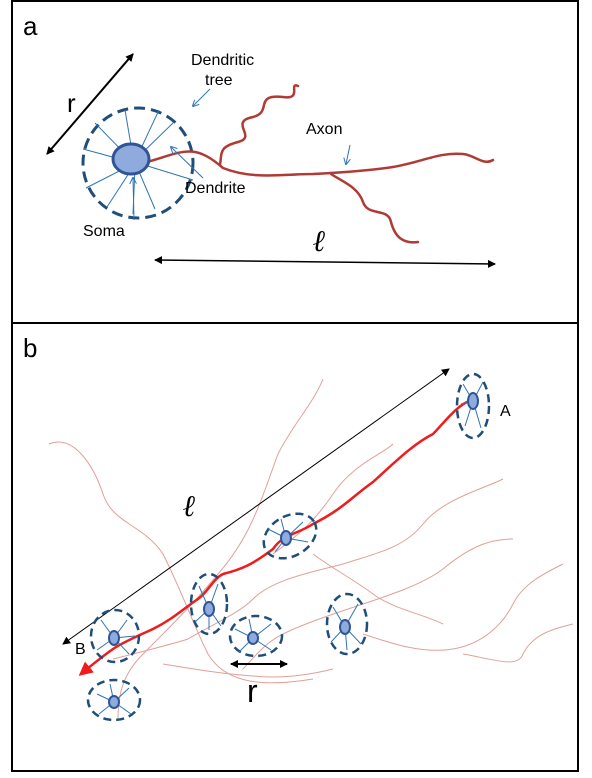  Describe the element at coordinates (473, 406) in the screenshot. I see `neuron-a` at that location.